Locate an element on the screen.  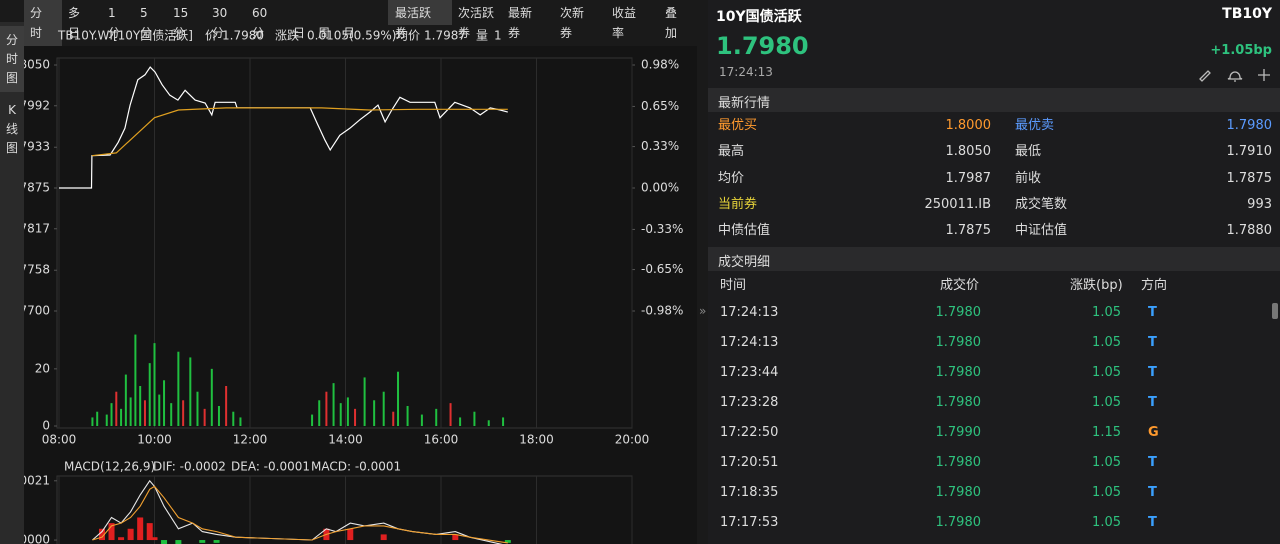
trade-cell: 17:20:51 is located at coordinates (749, 462).